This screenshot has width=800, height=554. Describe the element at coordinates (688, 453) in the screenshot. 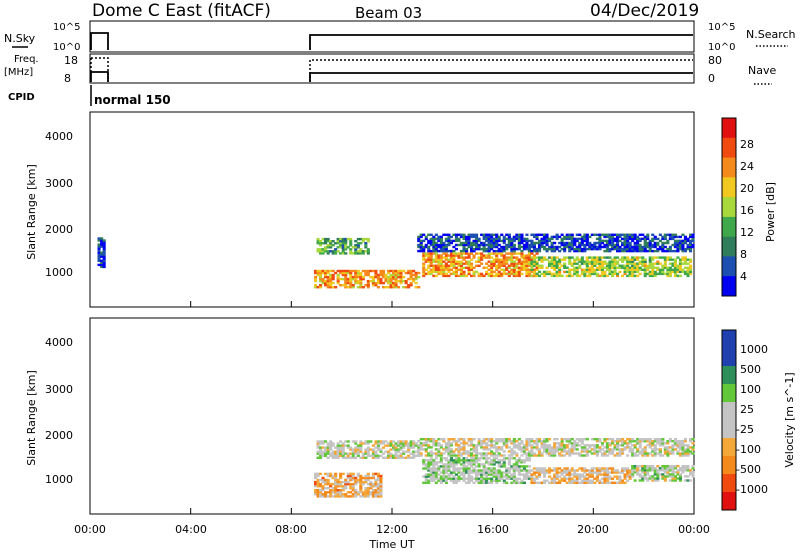

I see `echo-cell-5-1904` at that location.